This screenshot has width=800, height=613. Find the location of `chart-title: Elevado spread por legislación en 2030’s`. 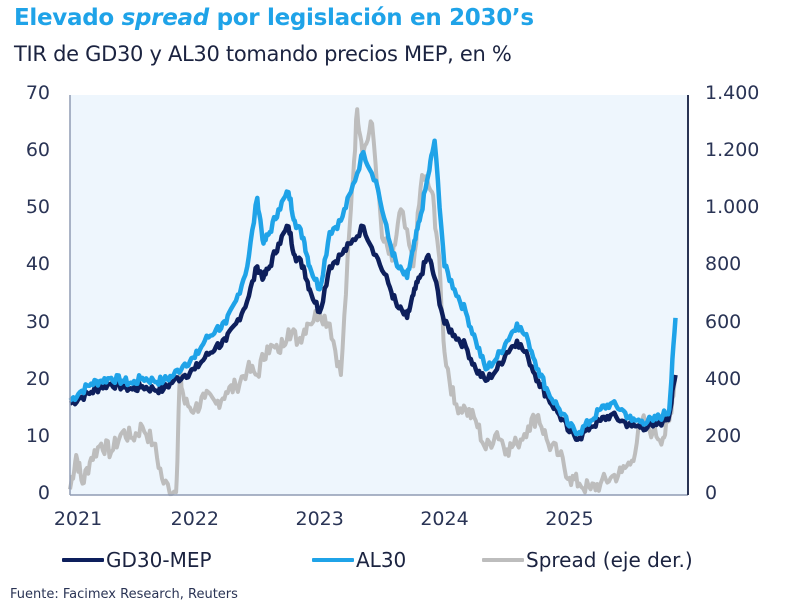

chart-title: Elevado spread por legislación en 2030’s is located at coordinates (274, 18).